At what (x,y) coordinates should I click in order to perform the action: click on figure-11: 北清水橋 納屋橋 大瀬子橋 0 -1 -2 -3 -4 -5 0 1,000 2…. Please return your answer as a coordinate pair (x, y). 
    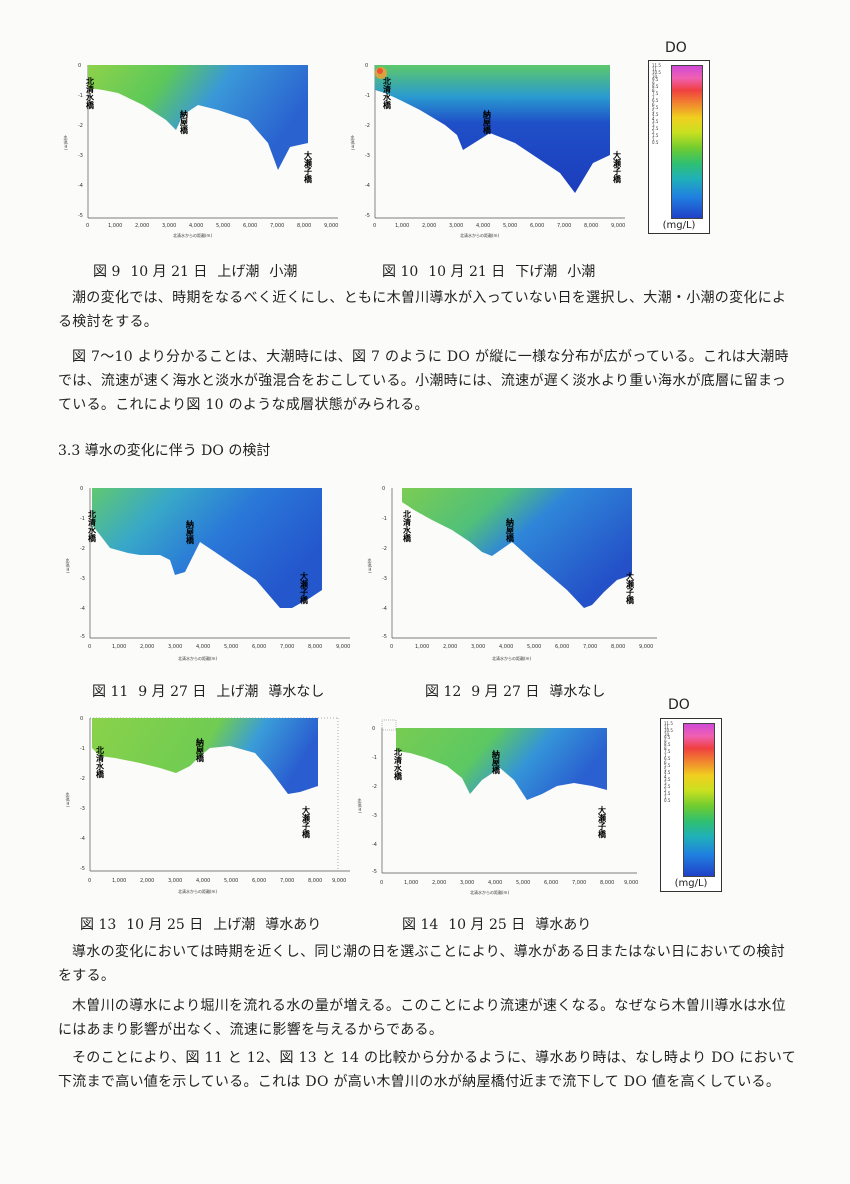
    Looking at the image, I should click on (207, 575).